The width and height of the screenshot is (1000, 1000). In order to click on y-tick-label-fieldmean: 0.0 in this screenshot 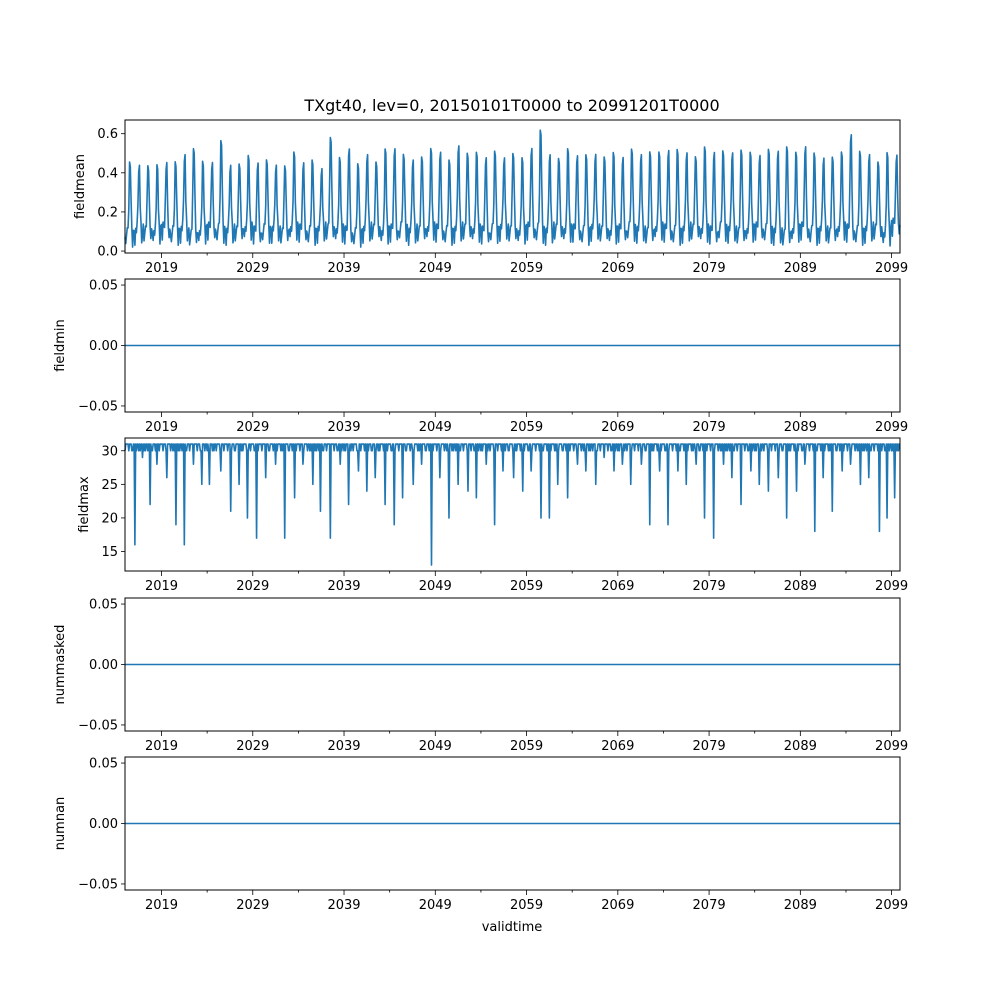, I will do `click(107, 252)`.